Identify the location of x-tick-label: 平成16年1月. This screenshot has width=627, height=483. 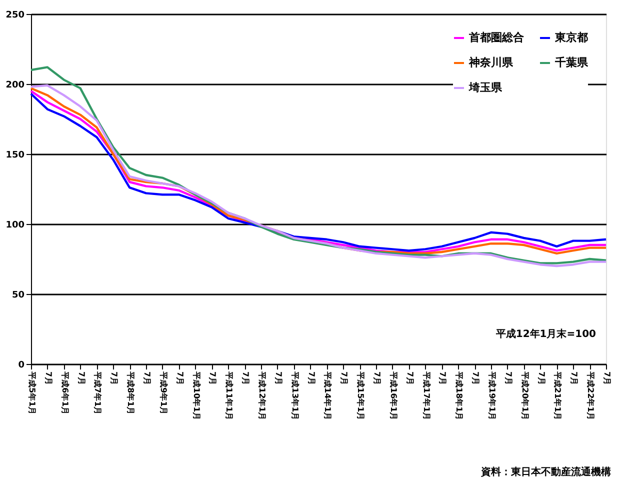
(393, 395).